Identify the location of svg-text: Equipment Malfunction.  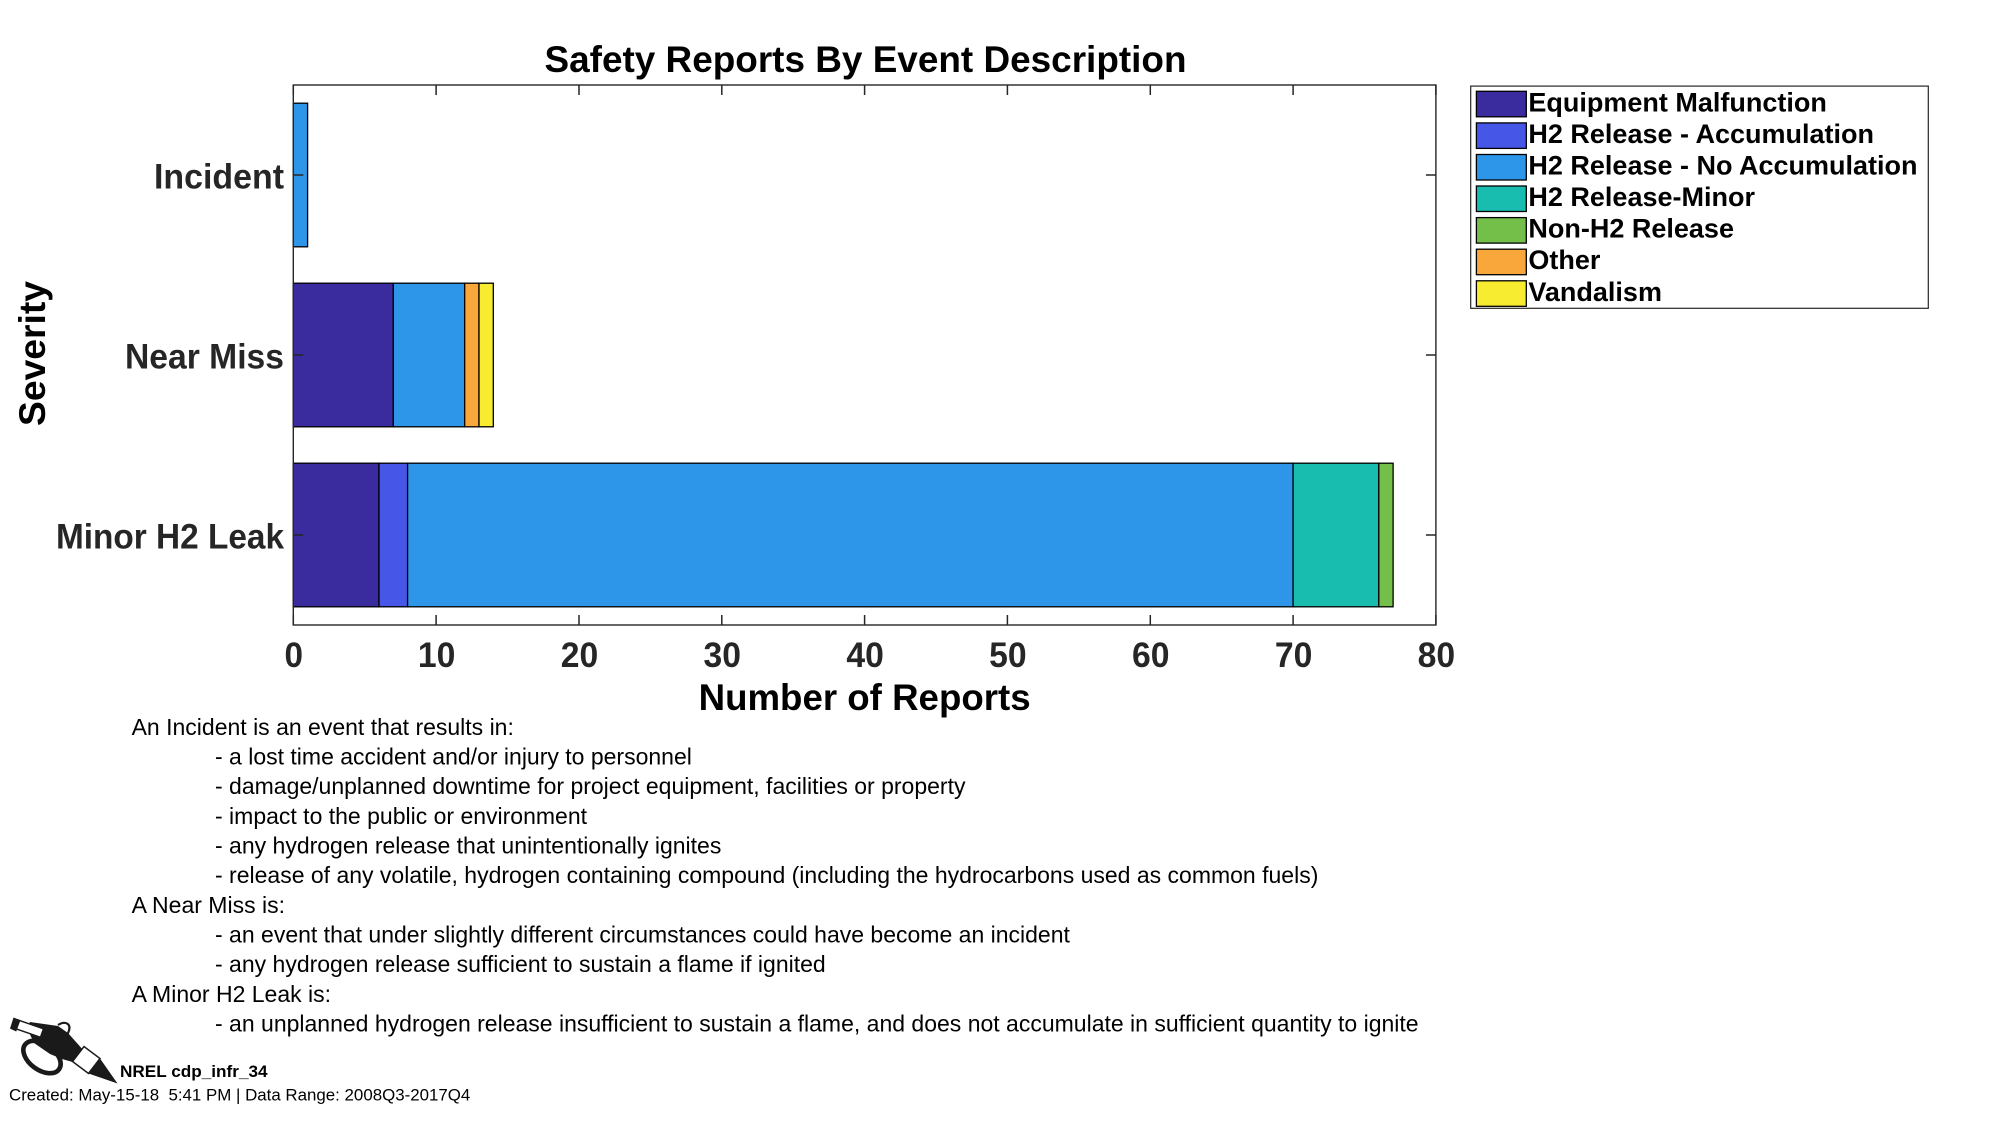
(1677, 102).